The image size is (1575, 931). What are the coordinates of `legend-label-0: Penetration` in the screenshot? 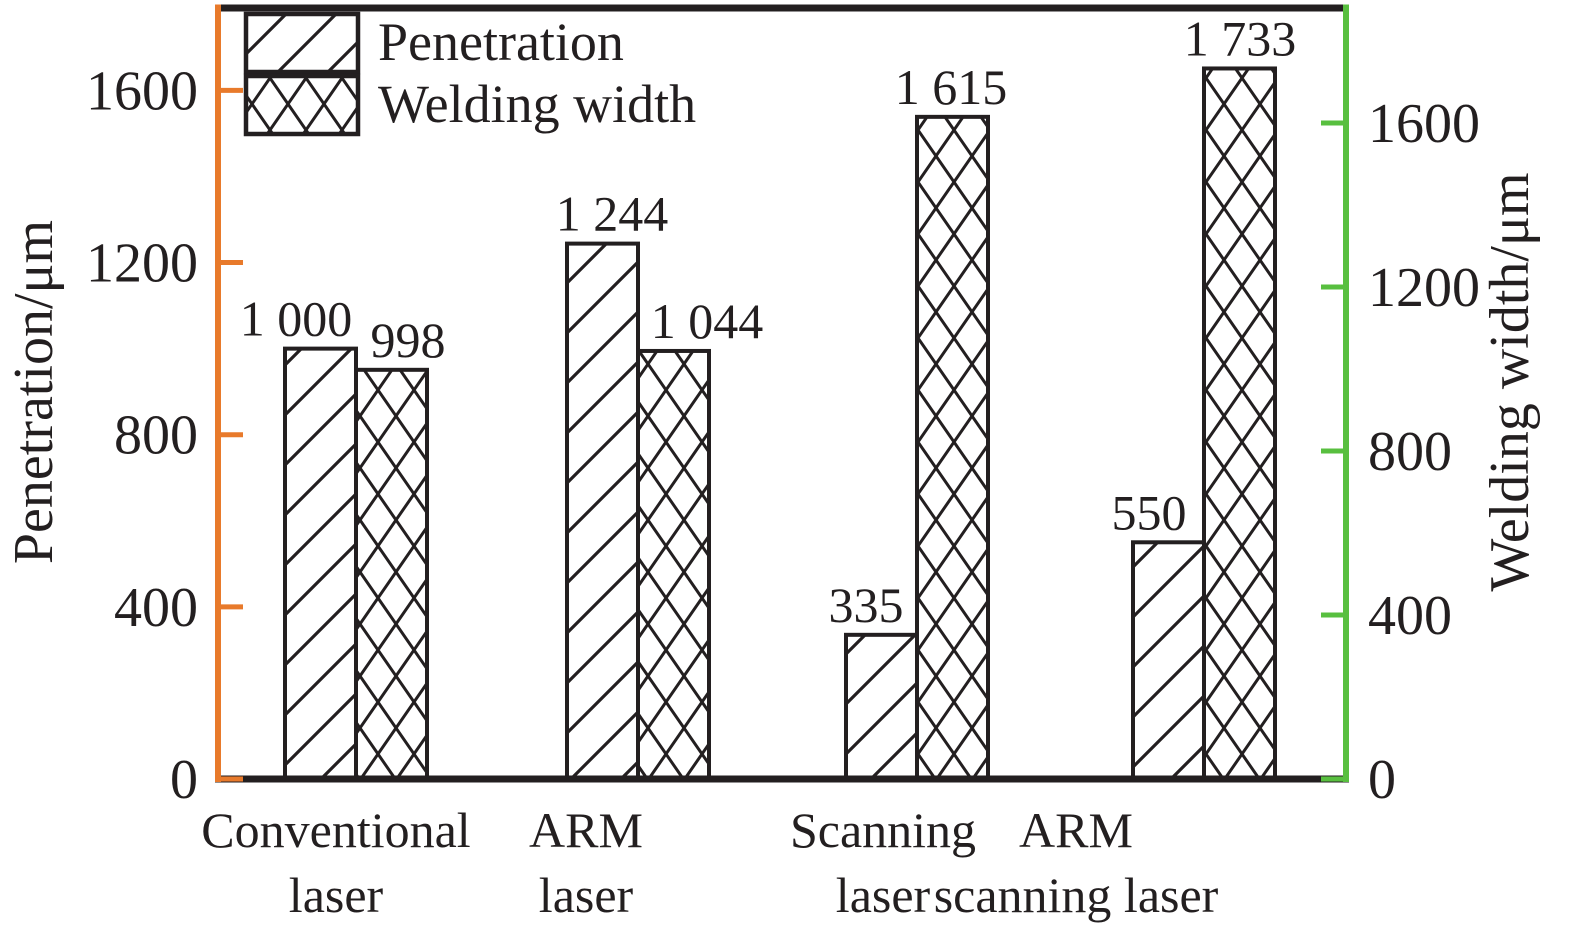 It's located at (501, 42).